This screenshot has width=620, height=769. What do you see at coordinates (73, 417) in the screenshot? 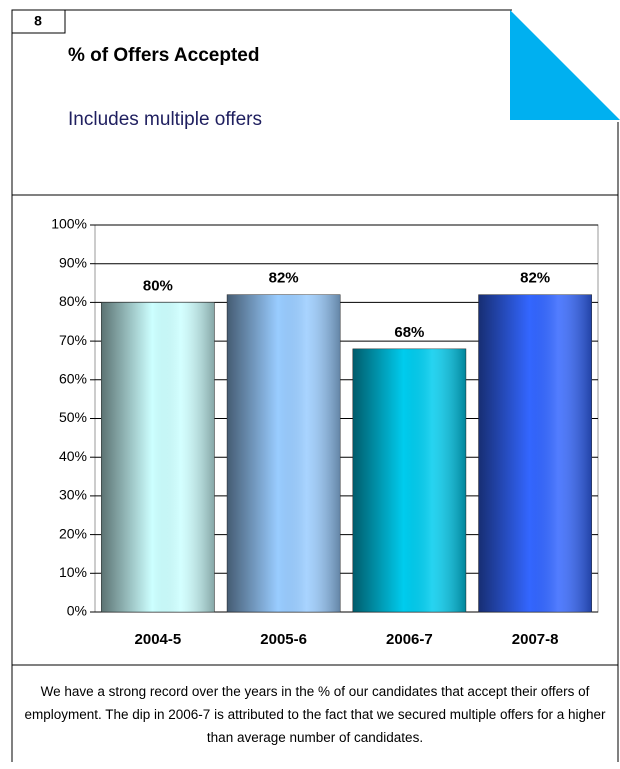
I see `y-tick-label: 50%` at bounding box center [73, 417].